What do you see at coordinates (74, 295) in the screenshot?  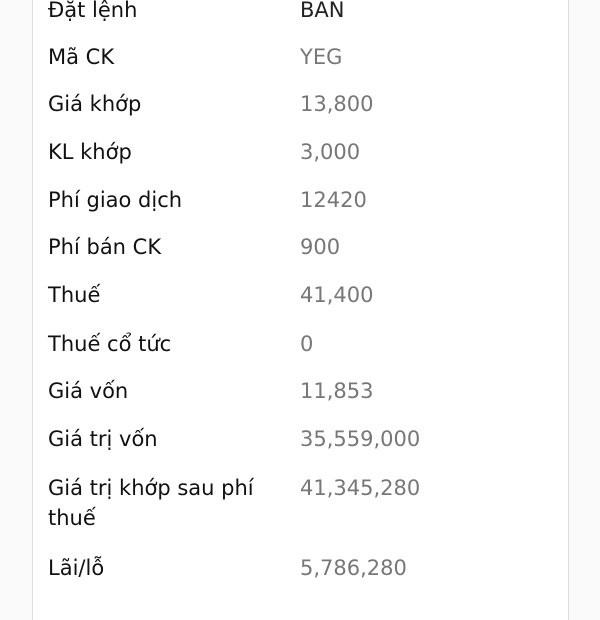 I see `row-label: Thuế` at bounding box center [74, 295].